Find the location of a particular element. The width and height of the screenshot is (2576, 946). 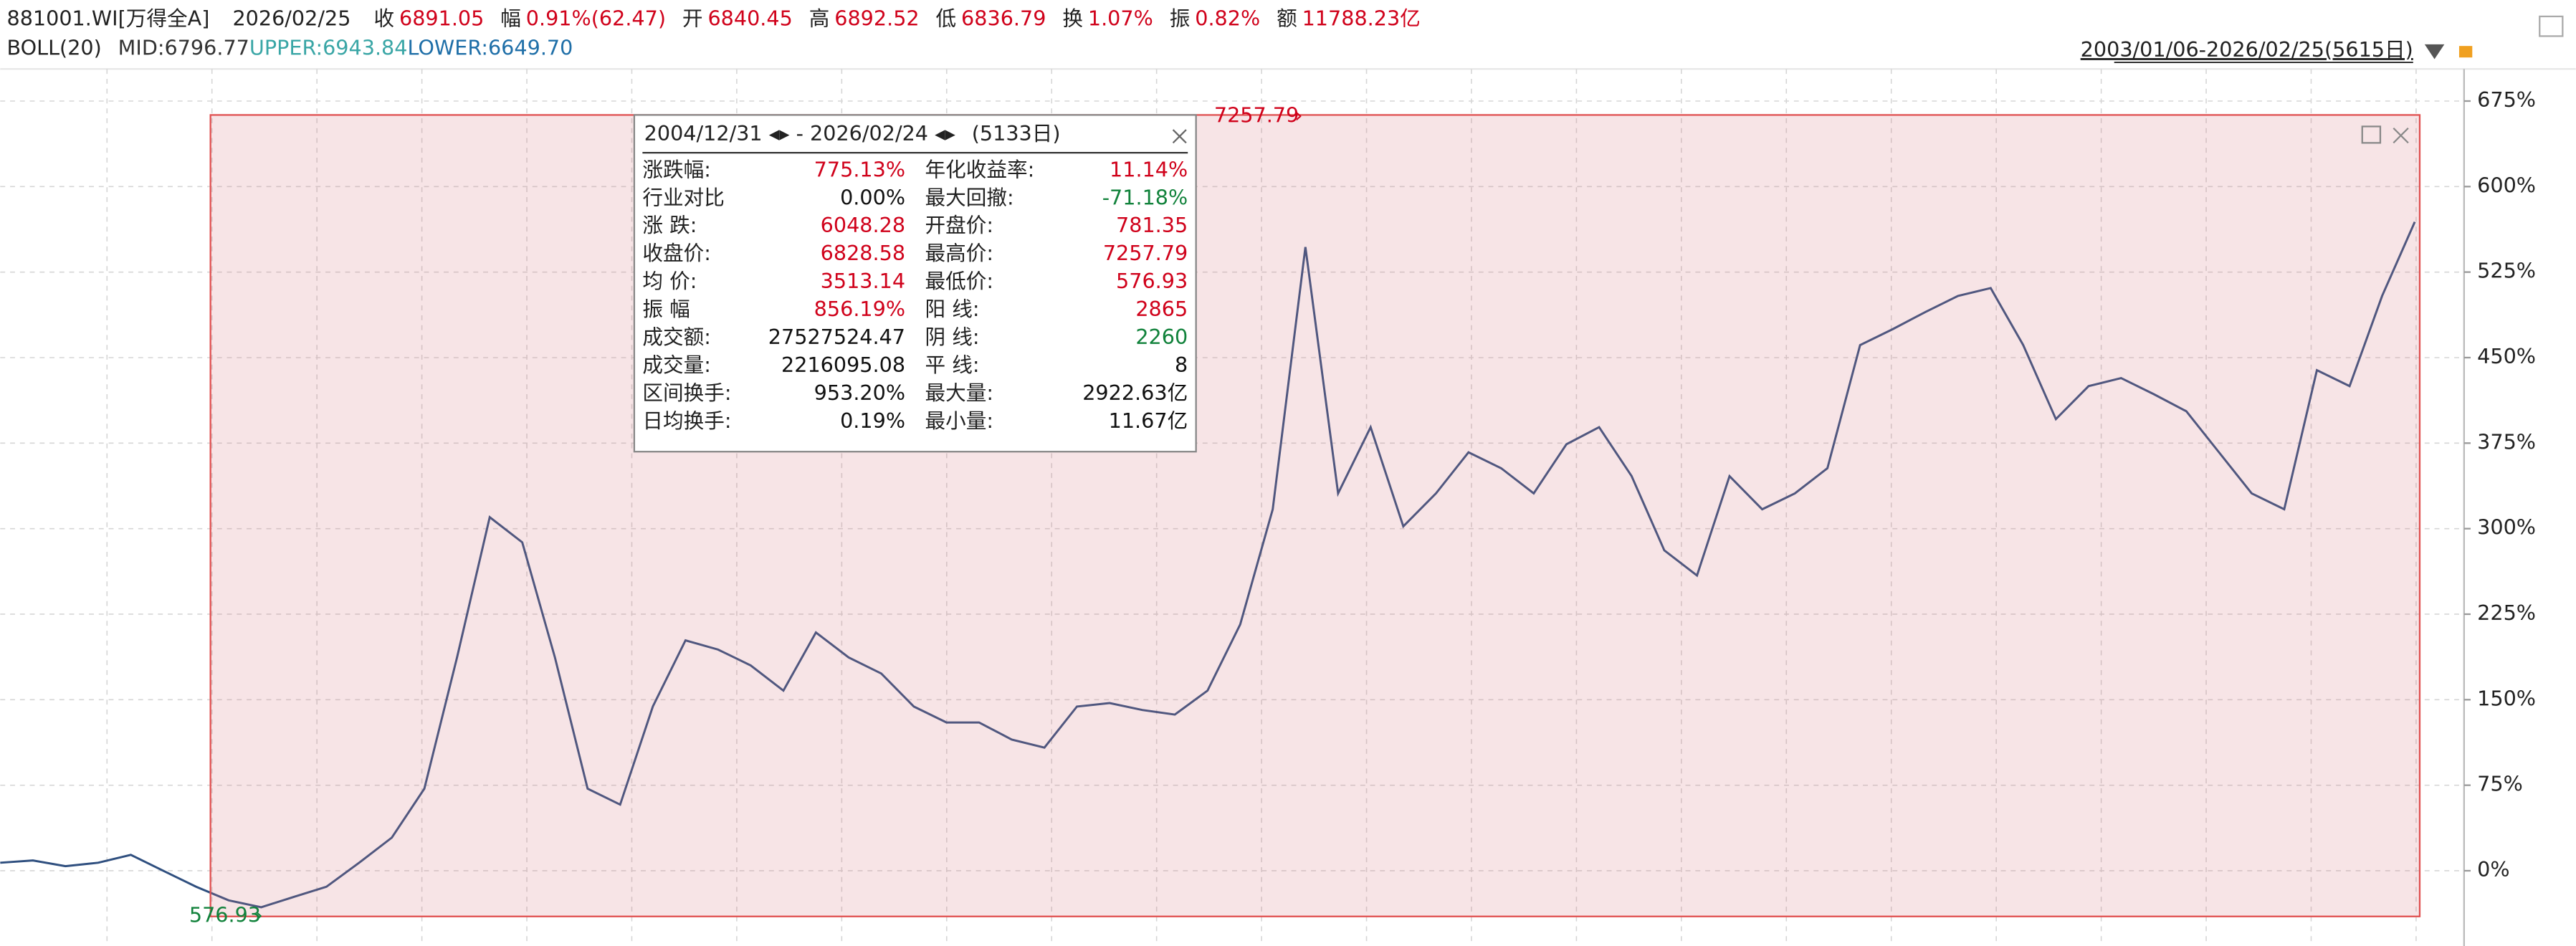

stepper: ◂▸ is located at coordinates (945, 133).